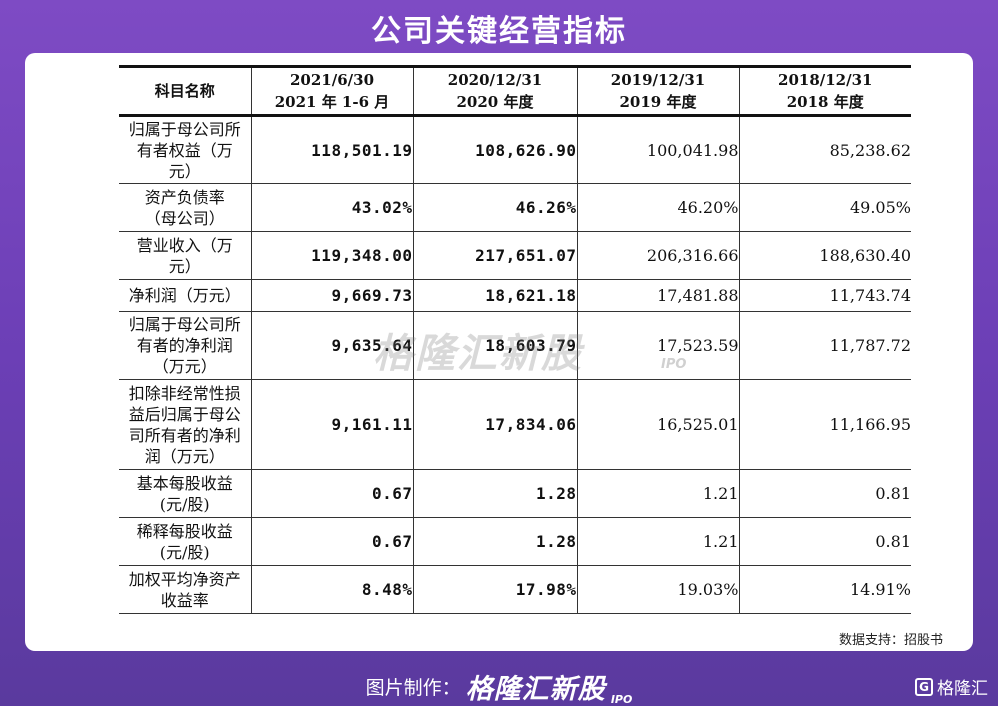  I want to click on table-row: 资产负债率 （母公司） 43.02% 46.26% 46.20% 49.05%, so click(515, 207).